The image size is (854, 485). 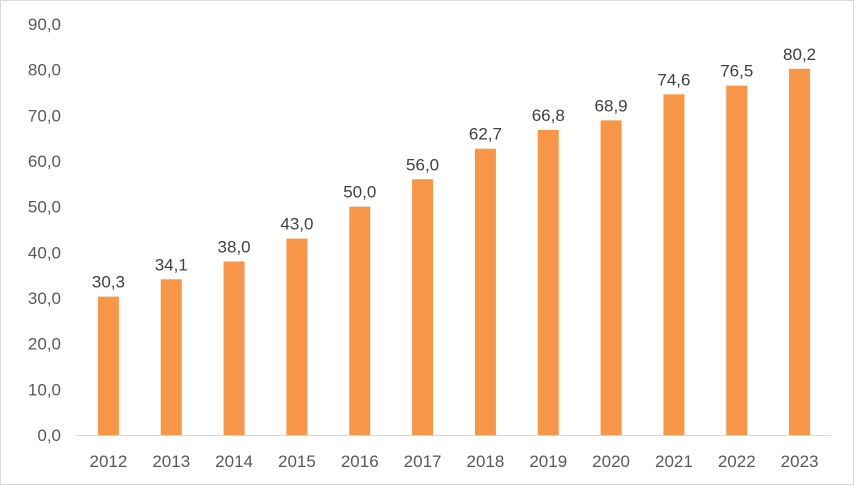 I want to click on data-label: 43,0, so click(x=296, y=224).